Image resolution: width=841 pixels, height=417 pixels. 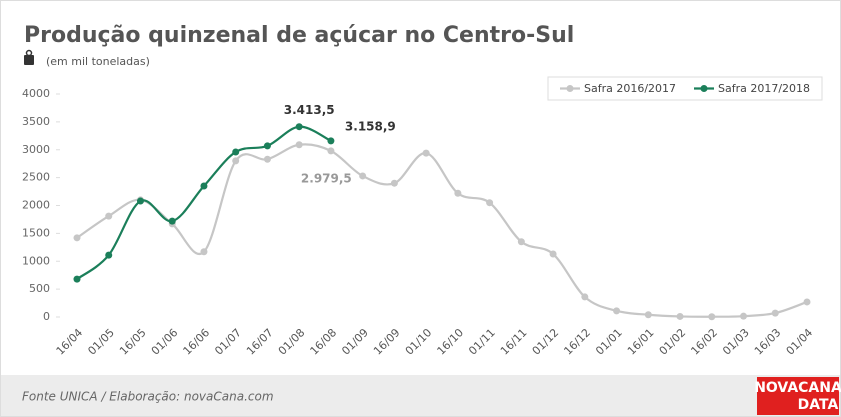 What do you see at coordinates (764, 88) in the screenshot?
I see `legend-label: Safra 2017/2018` at bounding box center [764, 88].